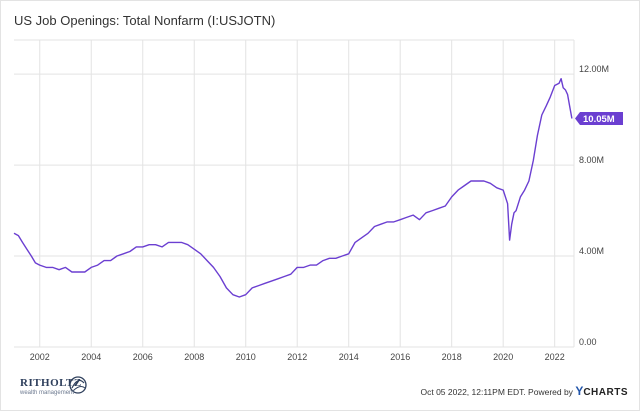  Describe the element at coordinates (555, 357) in the screenshot. I see `x-tick-label: 2022` at that location.